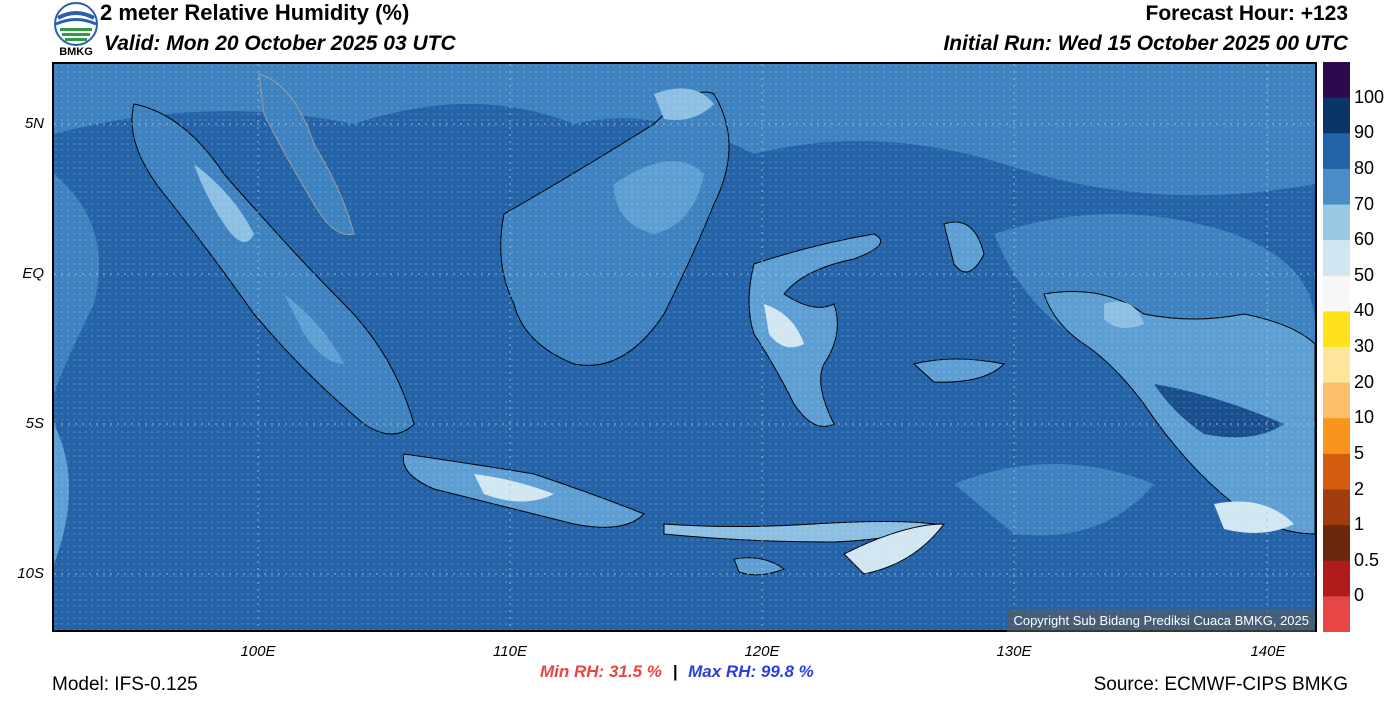 This screenshot has height=709, width=1400. Describe the element at coordinates (1359, 452) in the screenshot. I see `colorbar-tick-label: 5` at that location.